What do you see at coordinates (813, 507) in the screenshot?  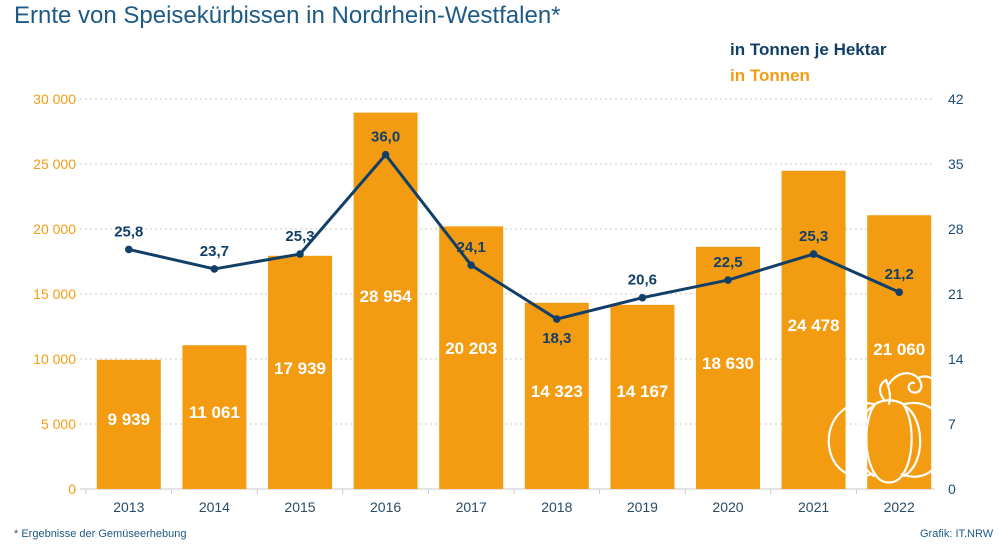 I see `x-tick-label: 2021` at bounding box center [813, 507].